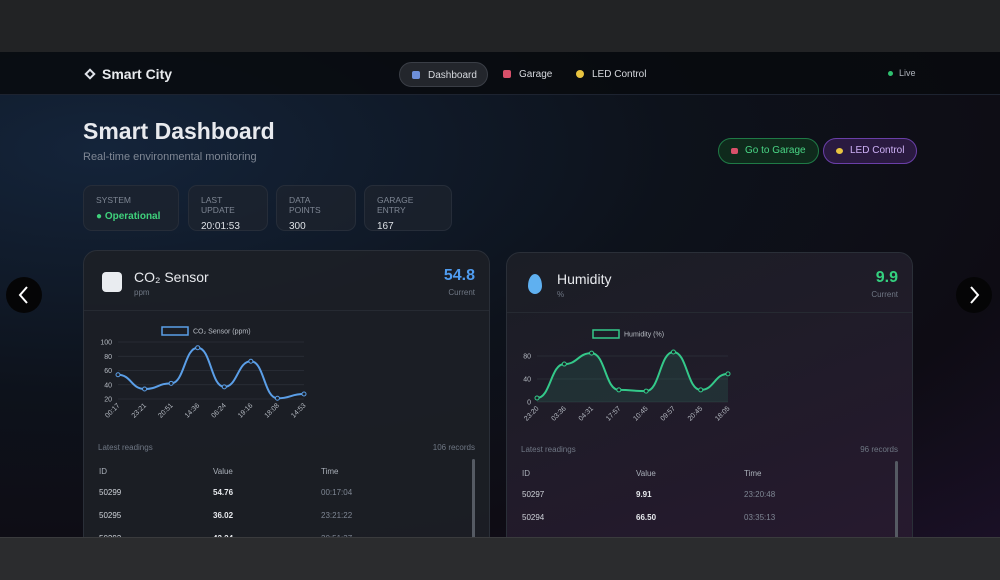 Image resolution: width=1000 pixels, height=580 pixels. What do you see at coordinates (709, 283) in the screenshot?
I see `card-header: Humidity% 9.9 Current` at bounding box center [709, 283].